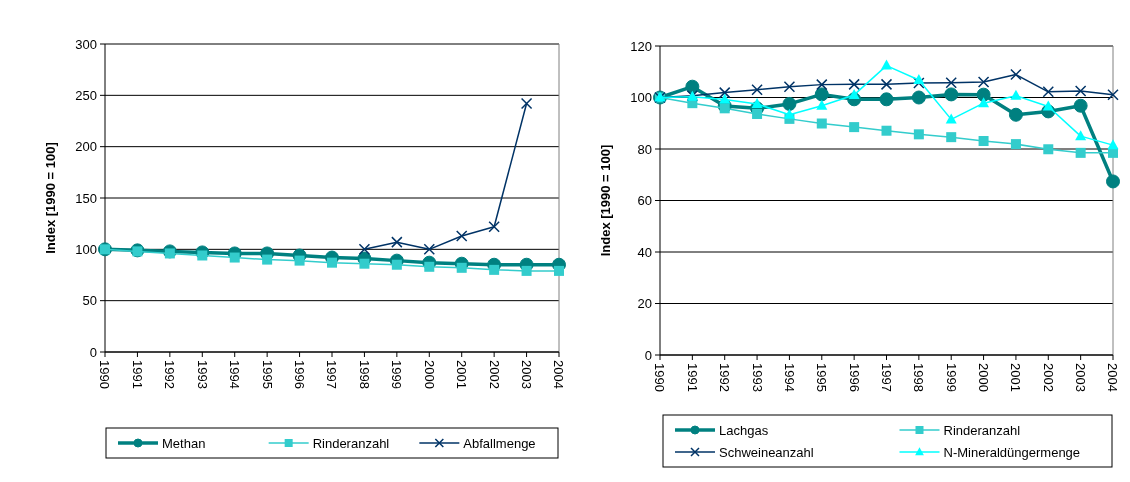  I want to click on y-tick-label: 0, so click(93, 352).